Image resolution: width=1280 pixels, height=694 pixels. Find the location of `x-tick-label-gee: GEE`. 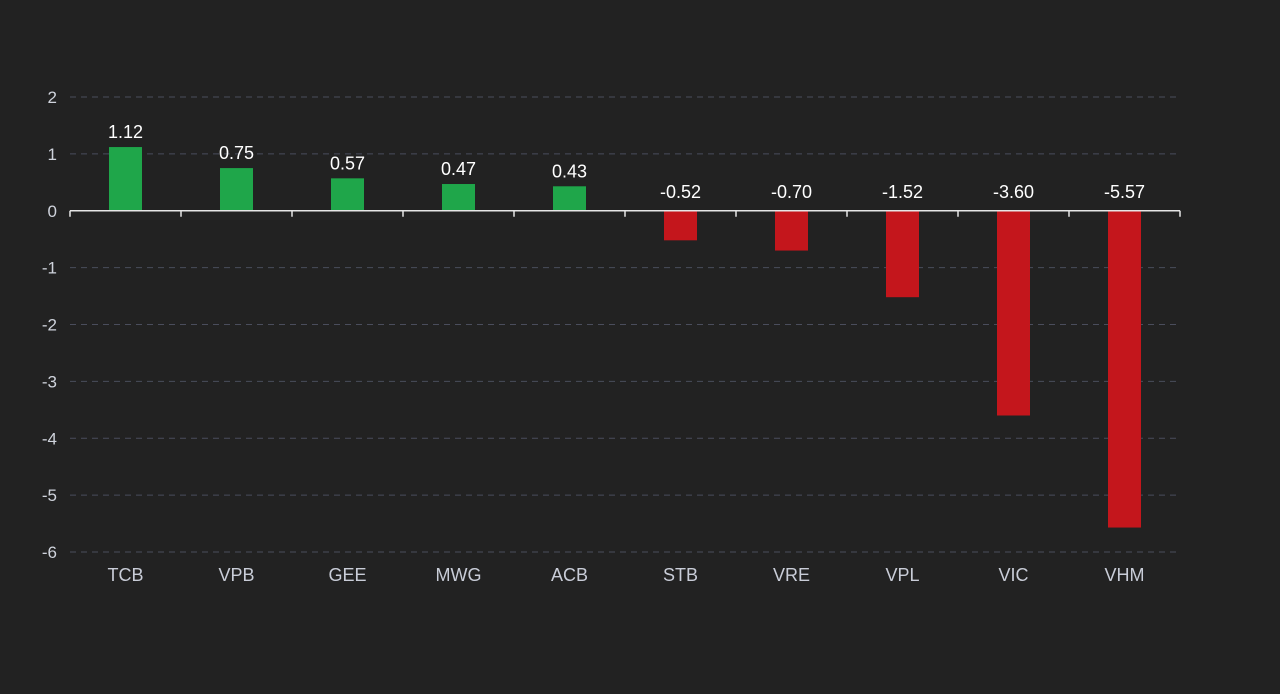

x-tick-label-gee: GEE is located at coordinates (347, 575).